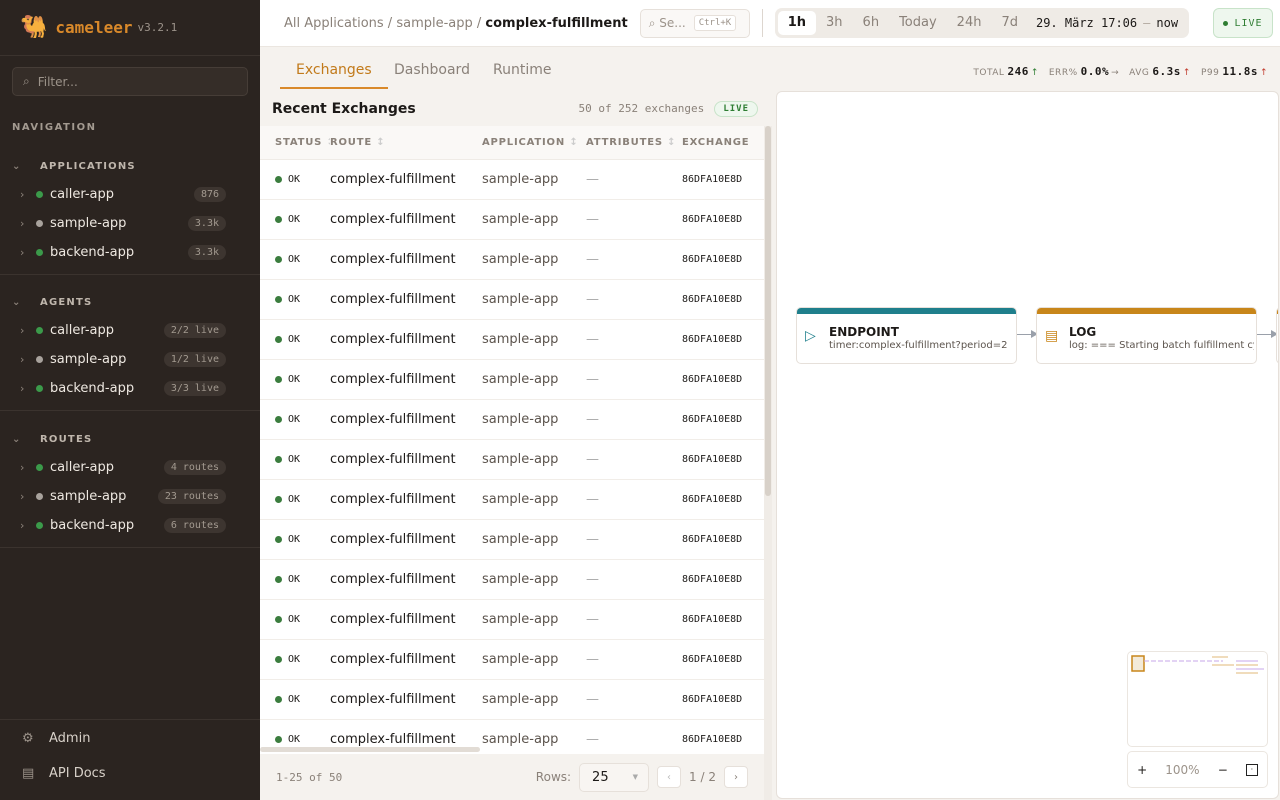 This screenshot has height=800, width=1280. Describe the element at coordinates (370, 749) in the screenshot. I see `horizontal-scrollbar` at that location.